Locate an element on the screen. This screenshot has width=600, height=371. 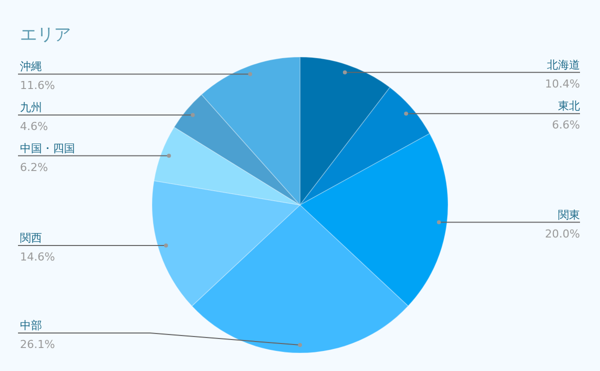
slice-label: 九州 is located at coordinates (31, 107).